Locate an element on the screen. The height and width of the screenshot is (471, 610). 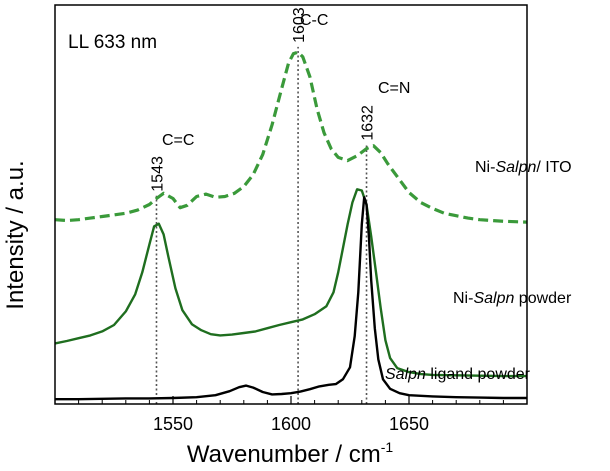
x-tick-label: 1600 is located at coordinates (291, 424).